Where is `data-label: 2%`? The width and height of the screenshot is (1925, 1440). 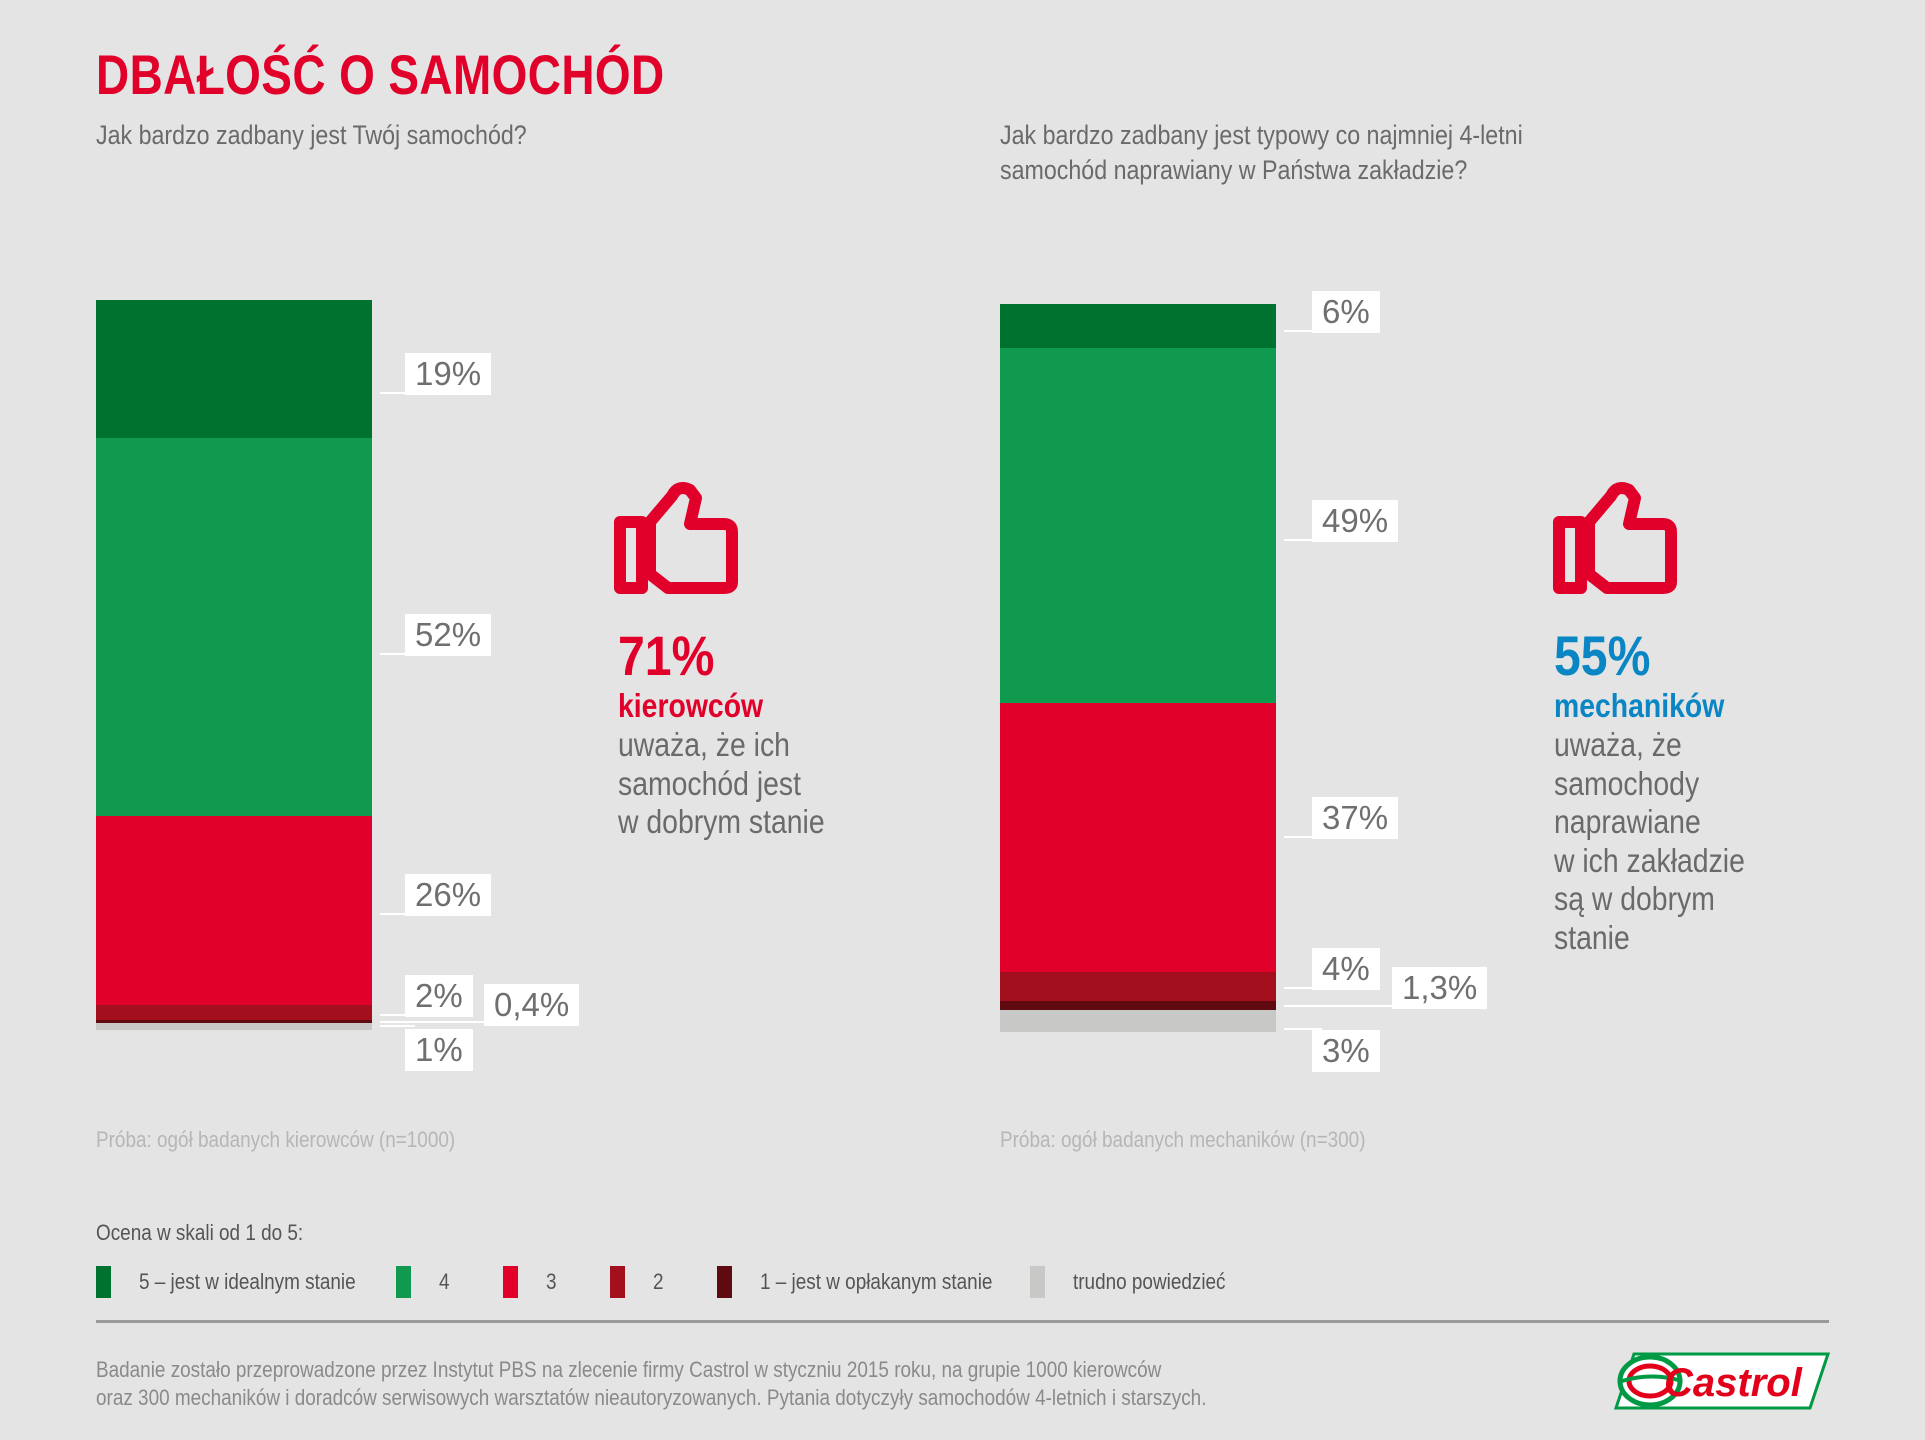 data-label: 2% is located at coordinates (439, 996).